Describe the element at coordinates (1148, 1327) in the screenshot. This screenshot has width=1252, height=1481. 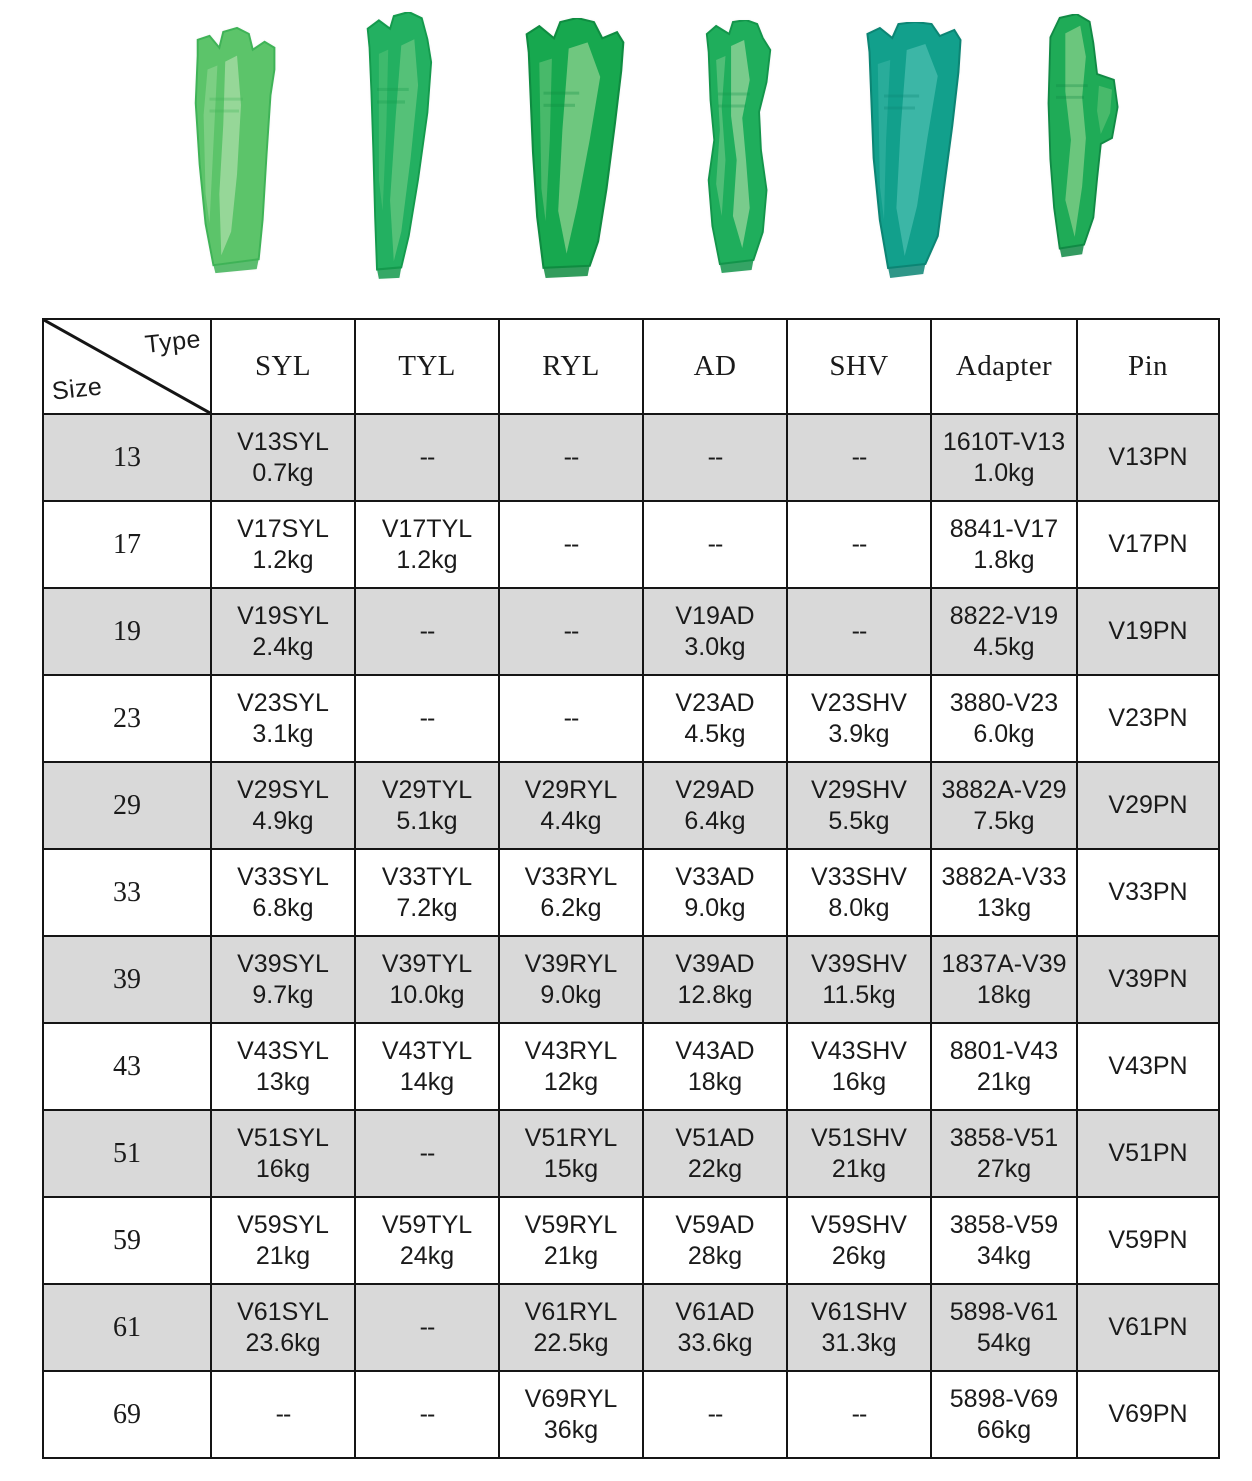
I see `cell-pin: V61PN` at that location.